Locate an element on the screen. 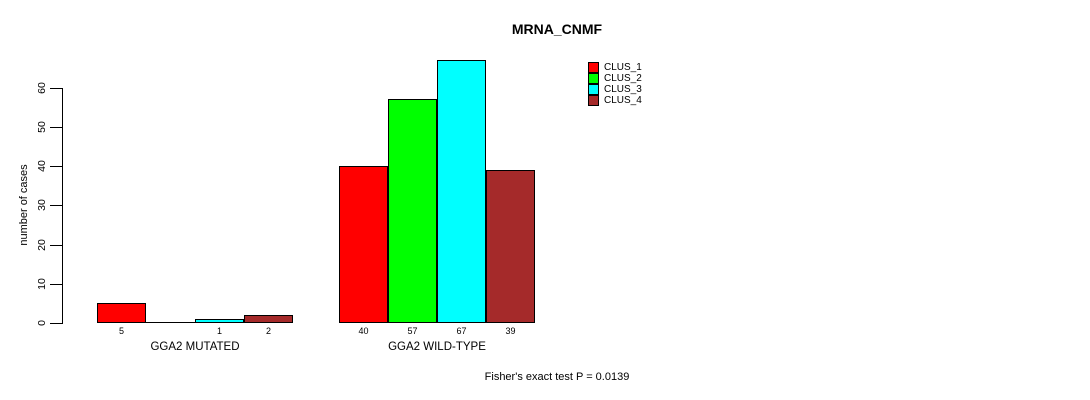 The width and height of the screenshot is (1090, 400). bar-value-label: 2 is located at coordinates (268, 331).